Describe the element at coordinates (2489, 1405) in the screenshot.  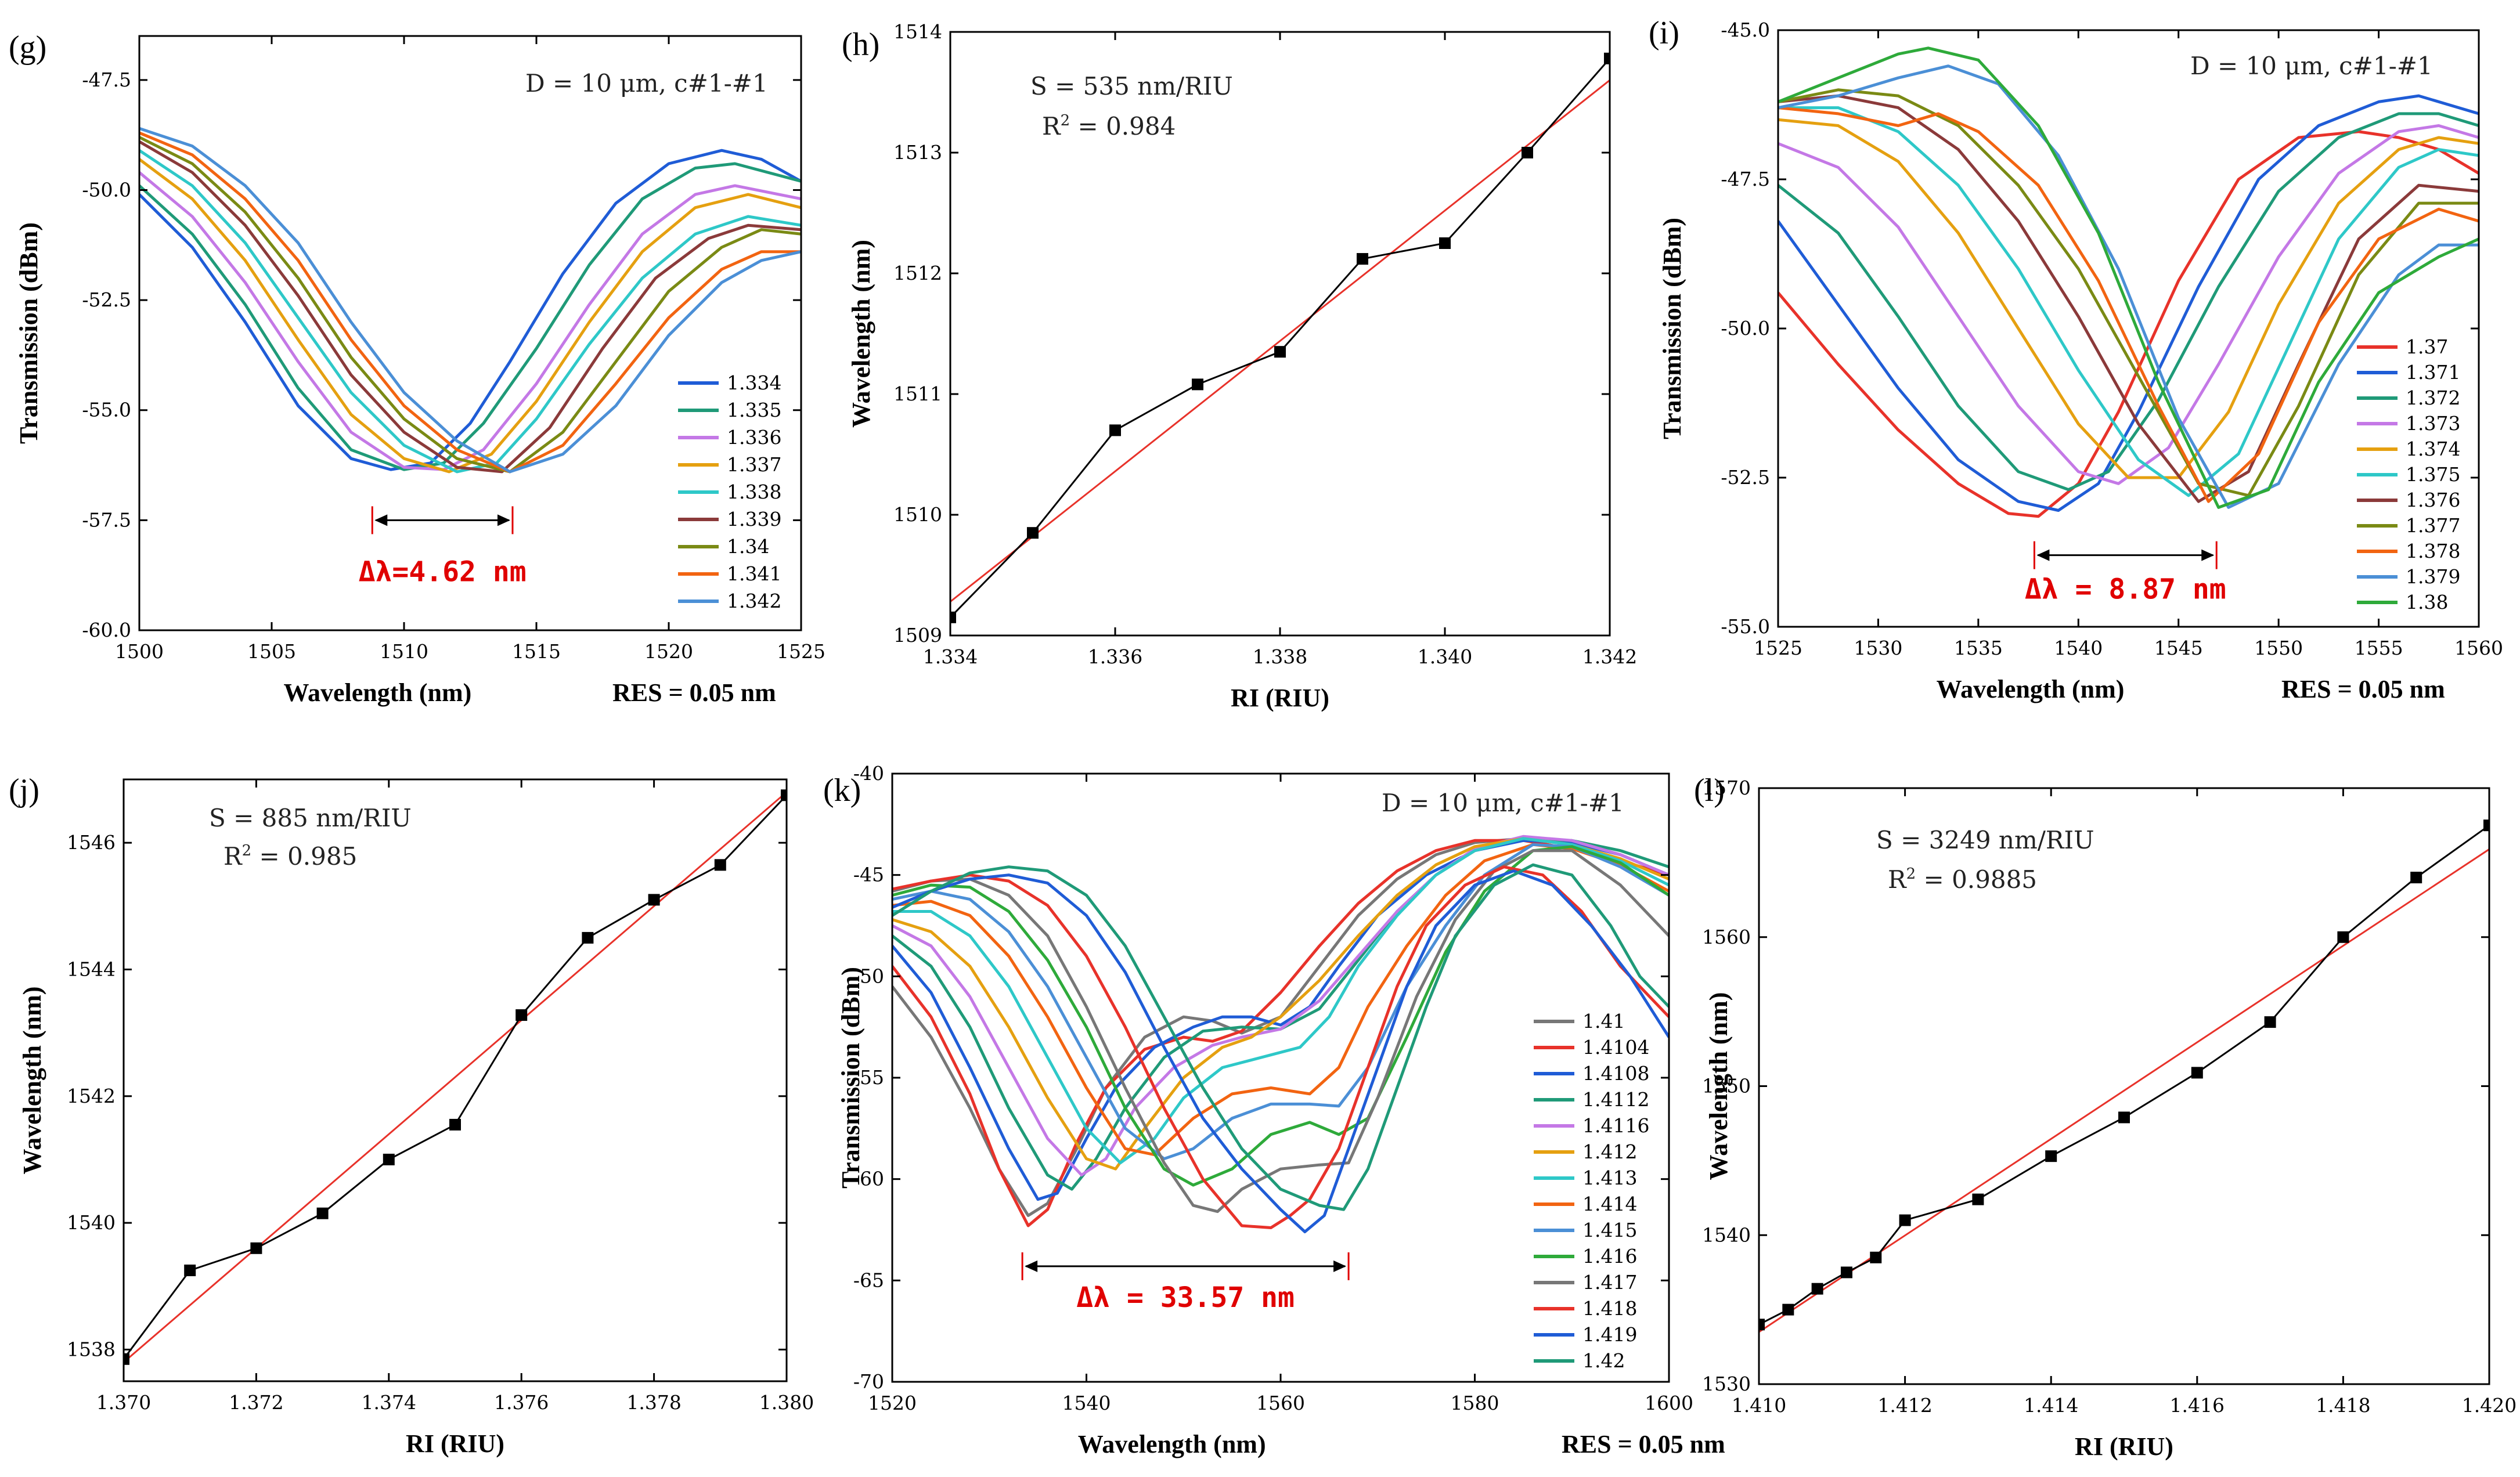
I see `x-tick-label: 1.420` at that location.